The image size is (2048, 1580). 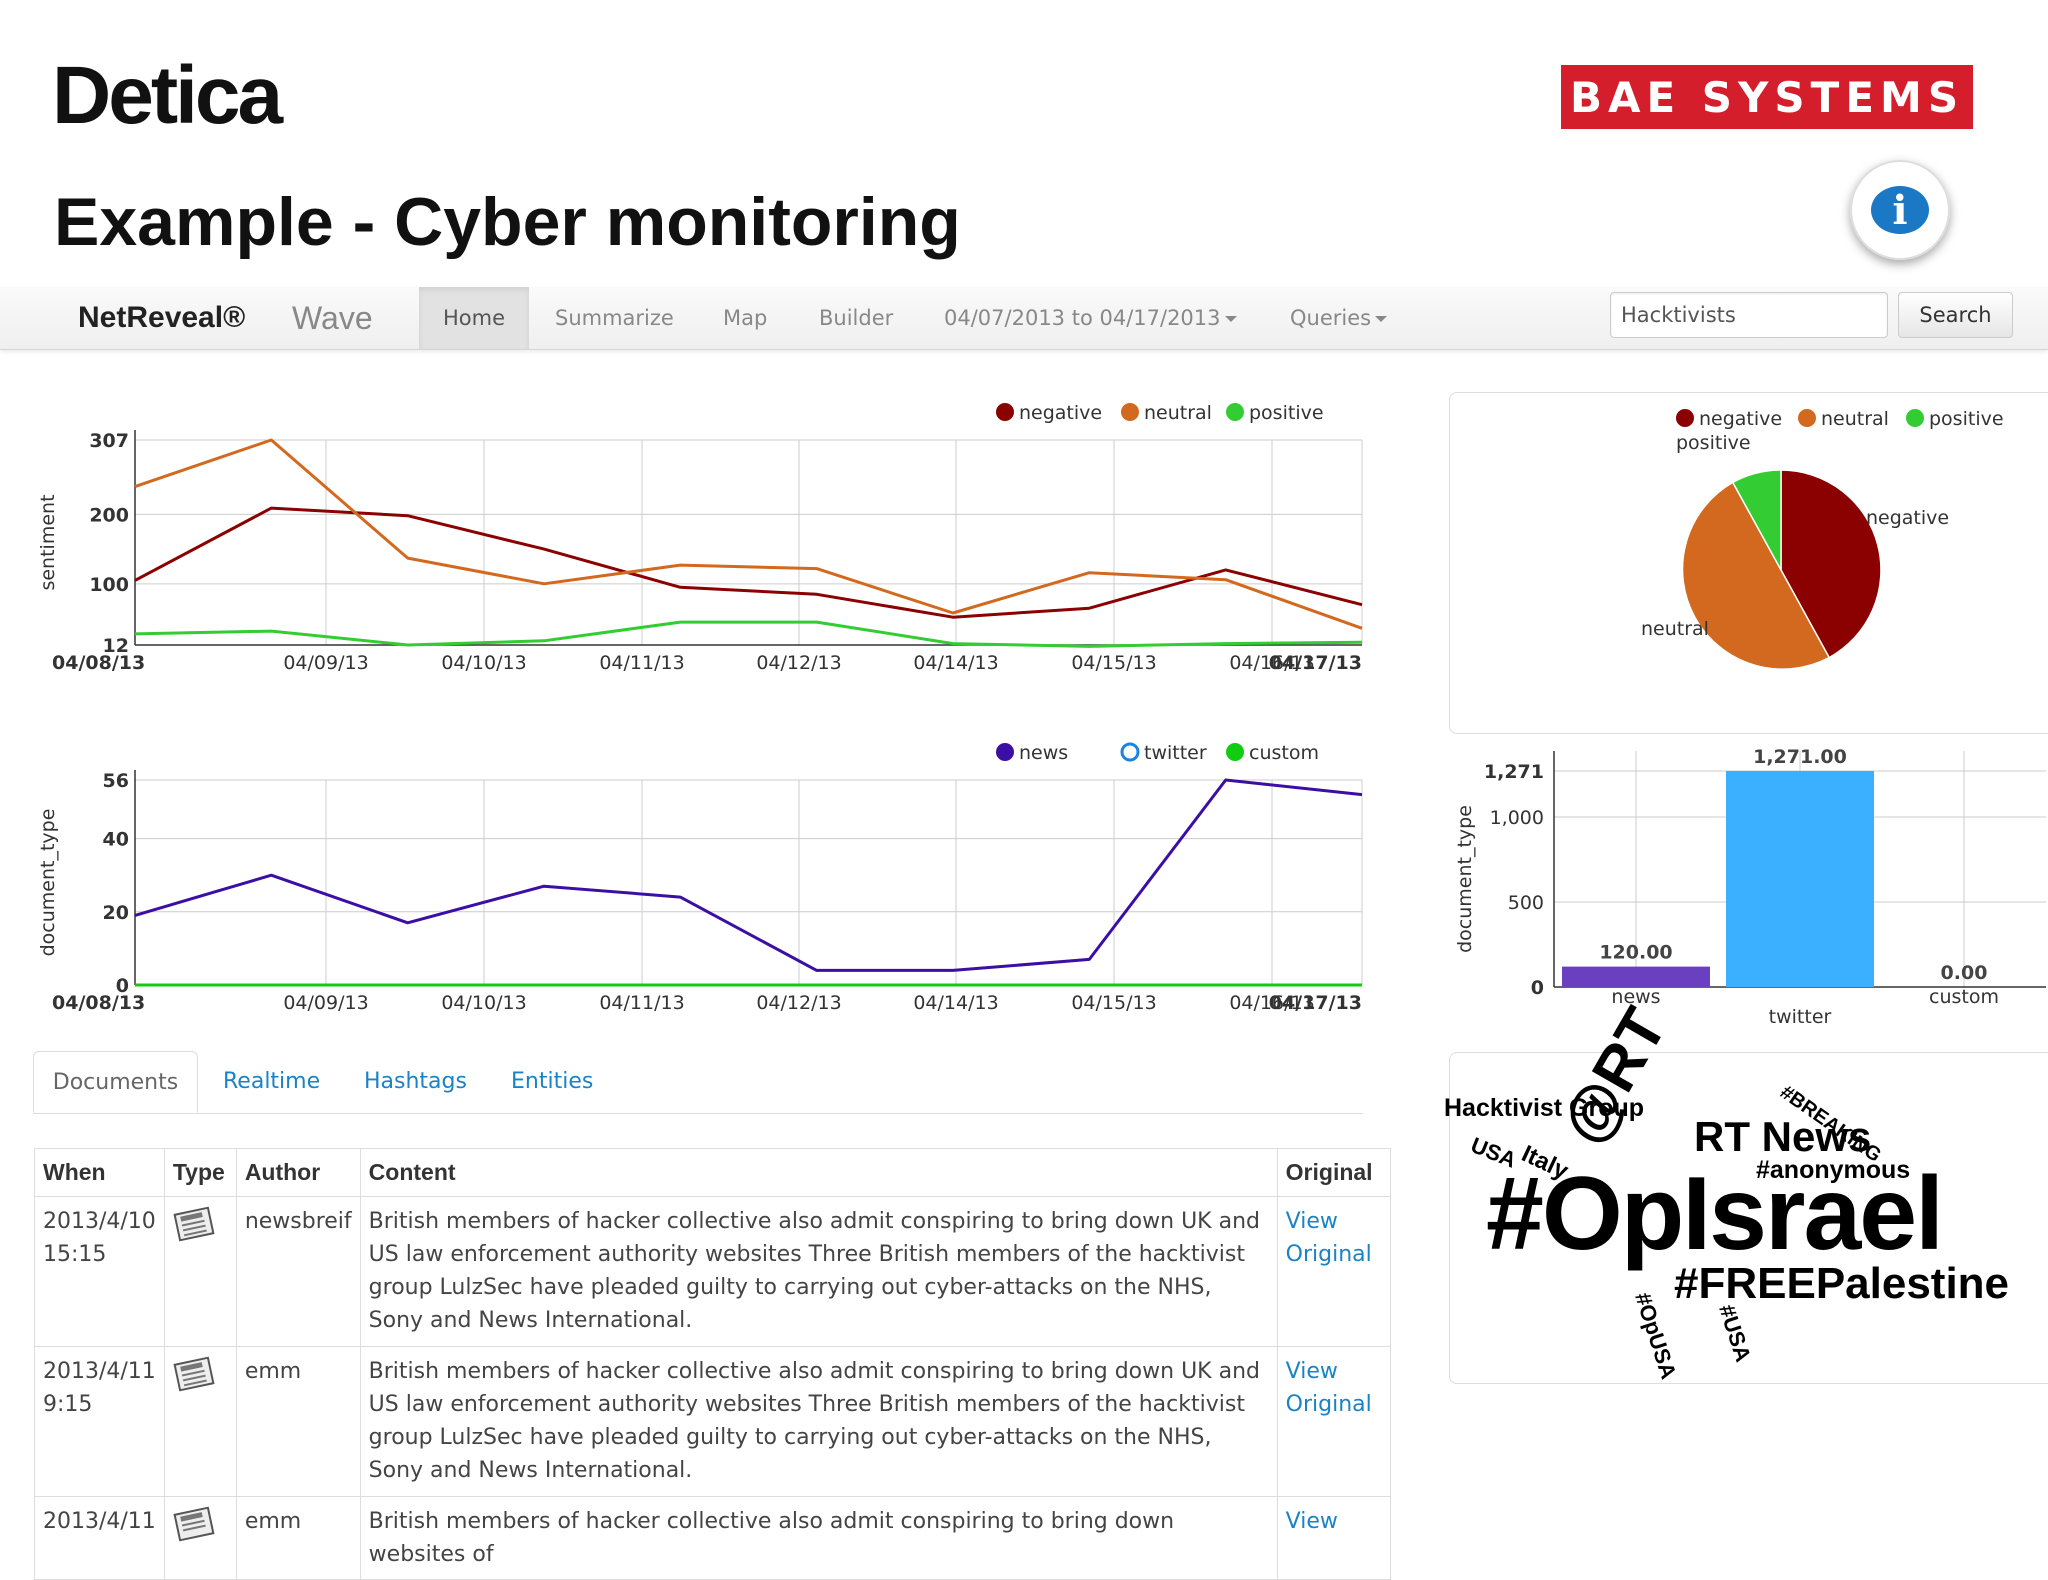 I want to click on word-cloud-panel, so click(x=1748, y=1218).